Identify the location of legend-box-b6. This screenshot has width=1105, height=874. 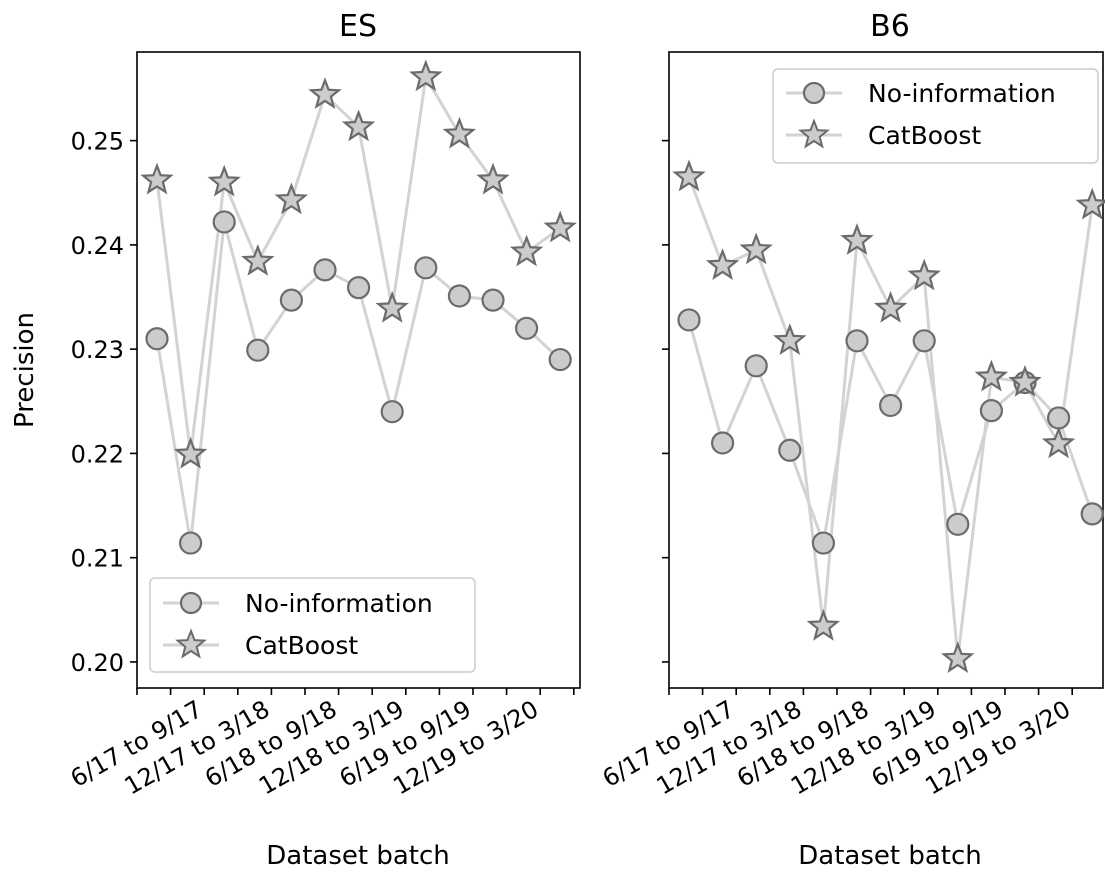
(935, 116).